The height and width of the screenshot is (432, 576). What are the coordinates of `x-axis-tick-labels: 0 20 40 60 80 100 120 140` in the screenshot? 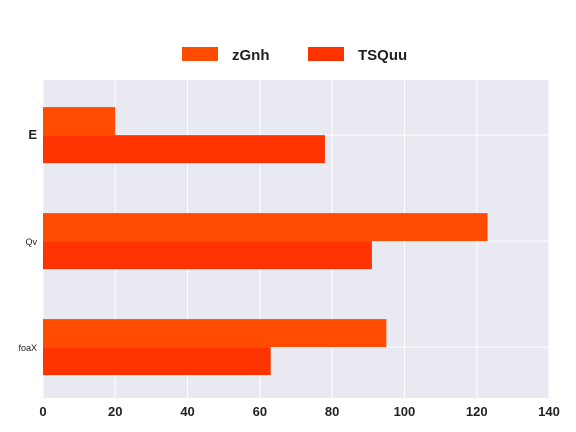 It's located at (299, 411).